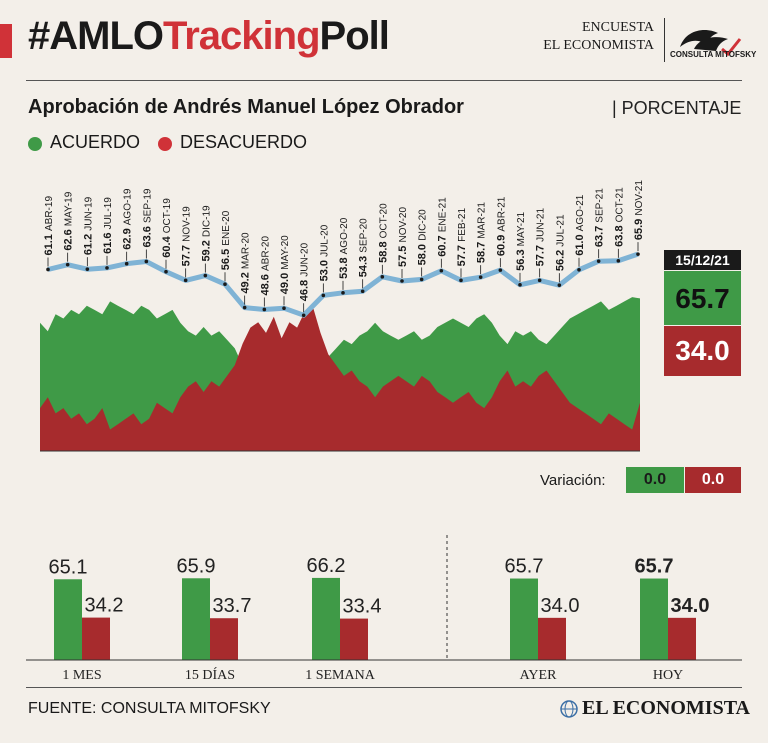 The width and height of the screenshot is (768, 743). Describe the element at coordinates (364, 247) in the screenshot. I see `trend-label: 54.3 SEP-20` at that location.